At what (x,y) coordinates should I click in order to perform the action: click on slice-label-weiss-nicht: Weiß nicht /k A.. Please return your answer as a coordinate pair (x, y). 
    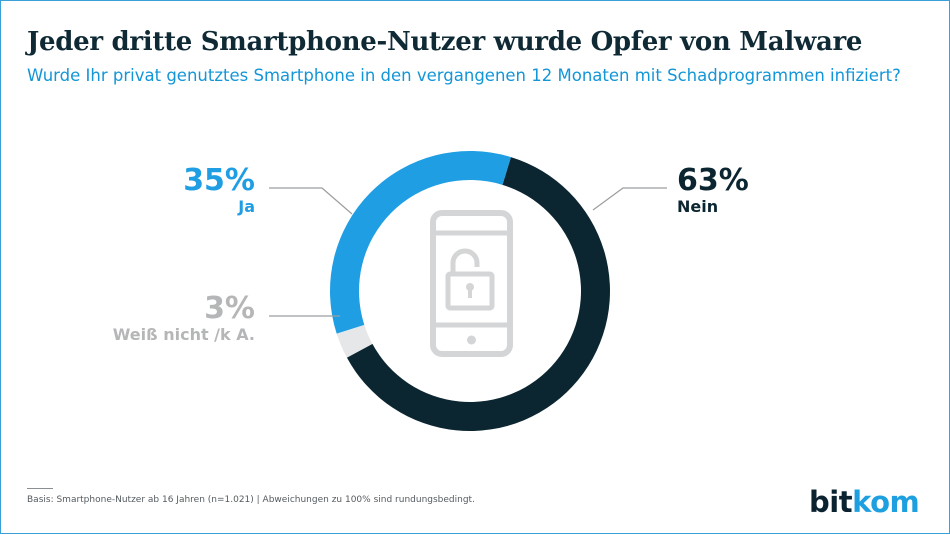
    Looking at the image, I should click on (183, 334).